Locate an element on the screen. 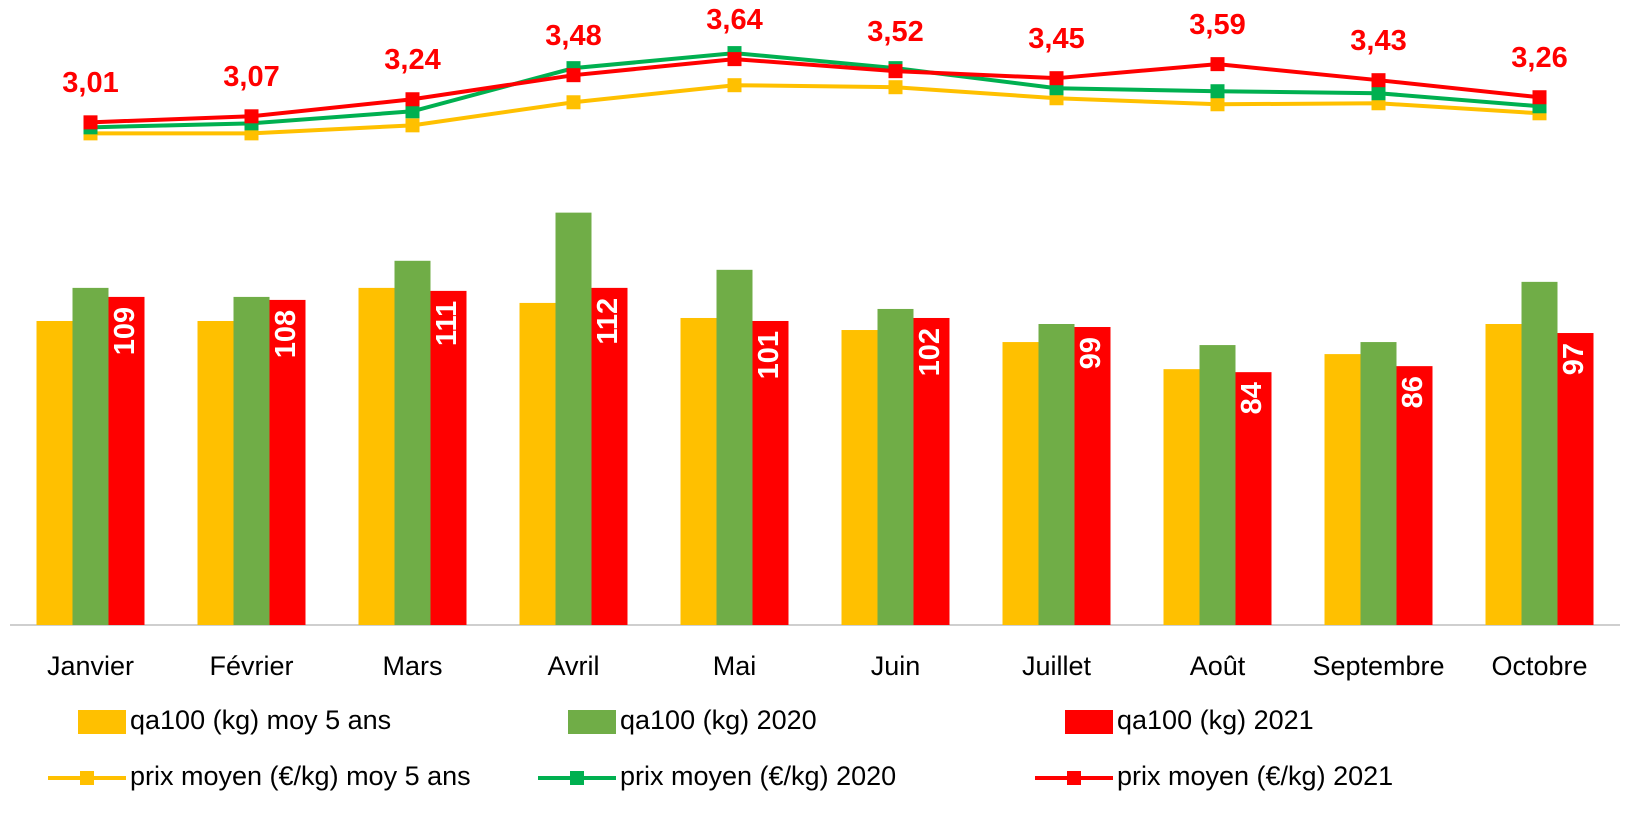 This screenshot has height=829, width=1628. x-tick-label: Mai is located at coordinates (735, 666).